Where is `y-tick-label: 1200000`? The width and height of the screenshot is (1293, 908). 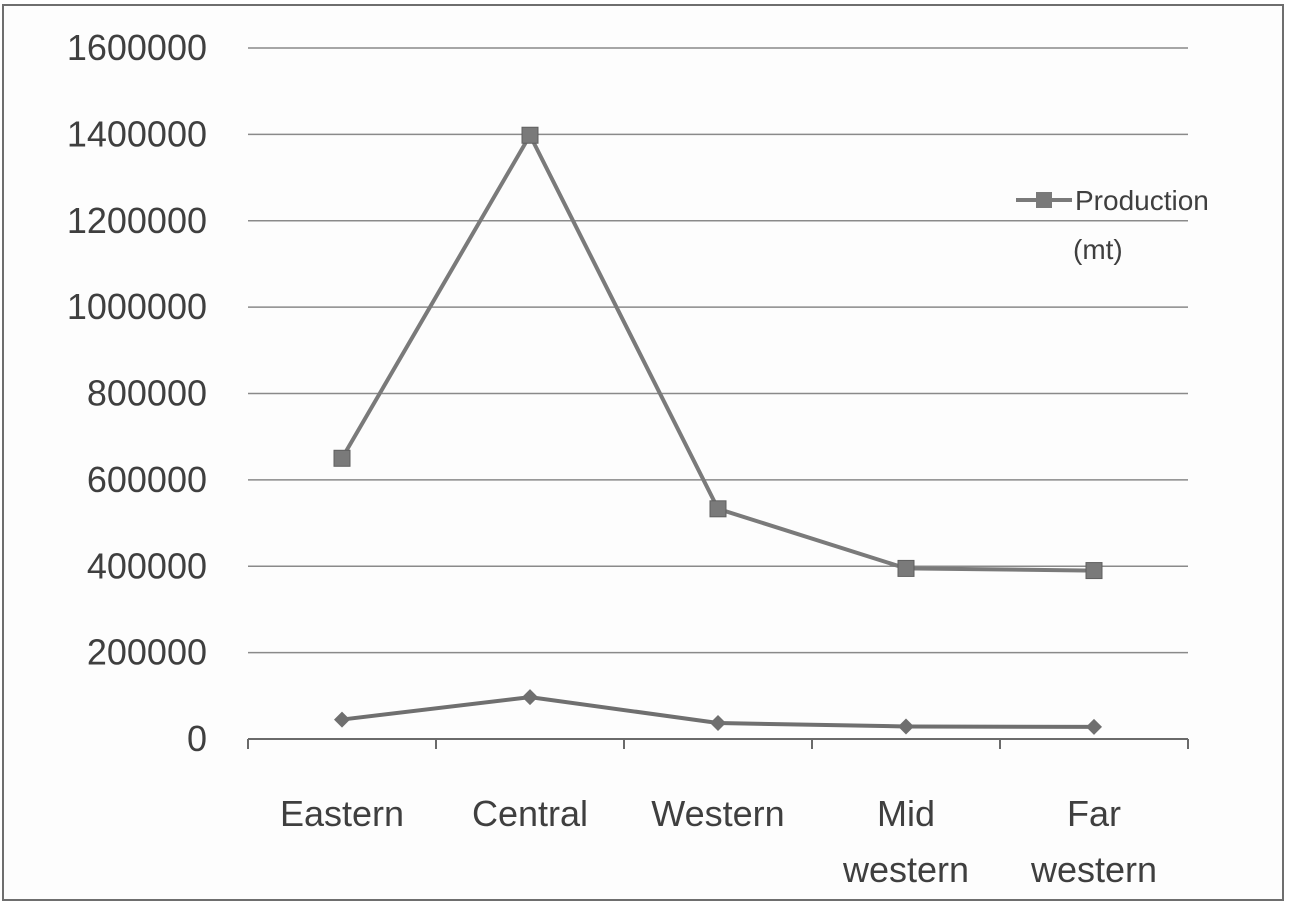
y-tick-label: 1200000 is located at coordinates (137, 220).